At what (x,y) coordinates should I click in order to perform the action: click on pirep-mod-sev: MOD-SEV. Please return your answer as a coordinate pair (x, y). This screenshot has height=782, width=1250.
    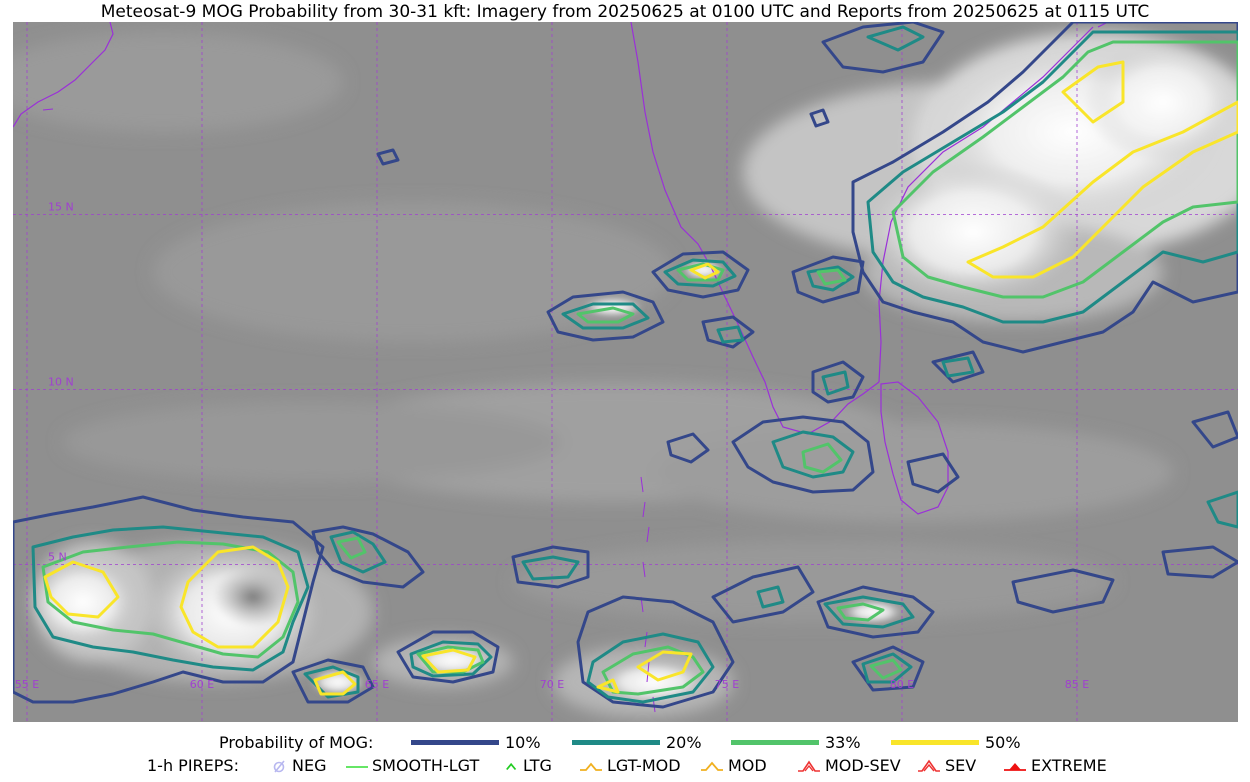
    Looking at the image, I should click on (849, 765).